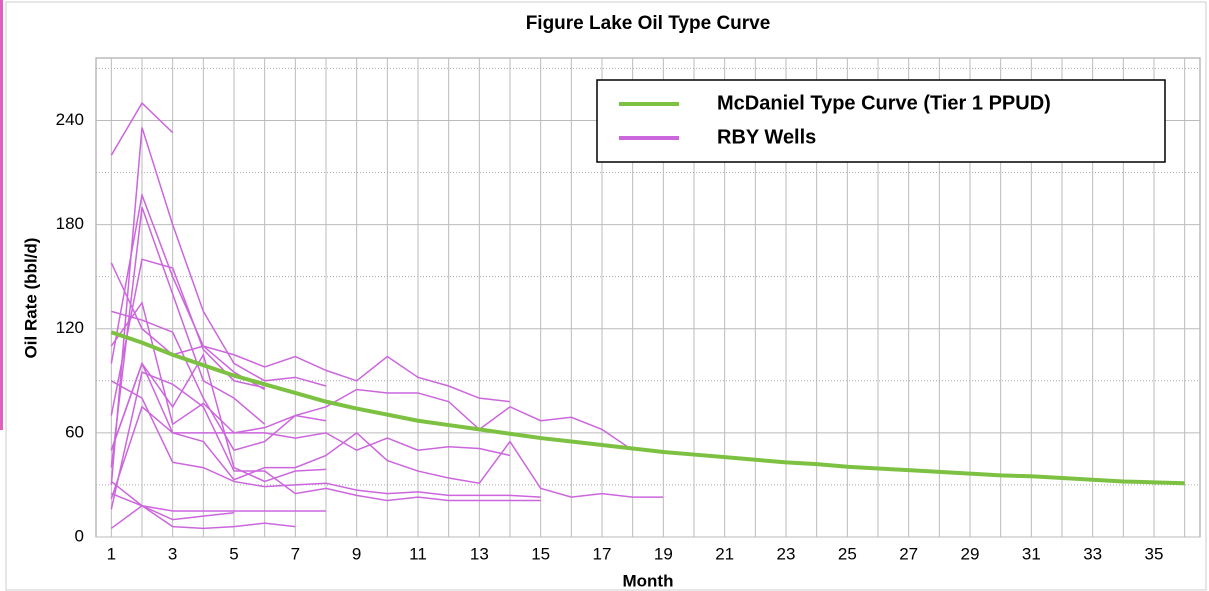 The width and height of the screenshot is (1209, 591). What do you see at coordinates (74, 431) in the screenshot?
I see `y-tick-label: 60` at bounding box center [74, 431].